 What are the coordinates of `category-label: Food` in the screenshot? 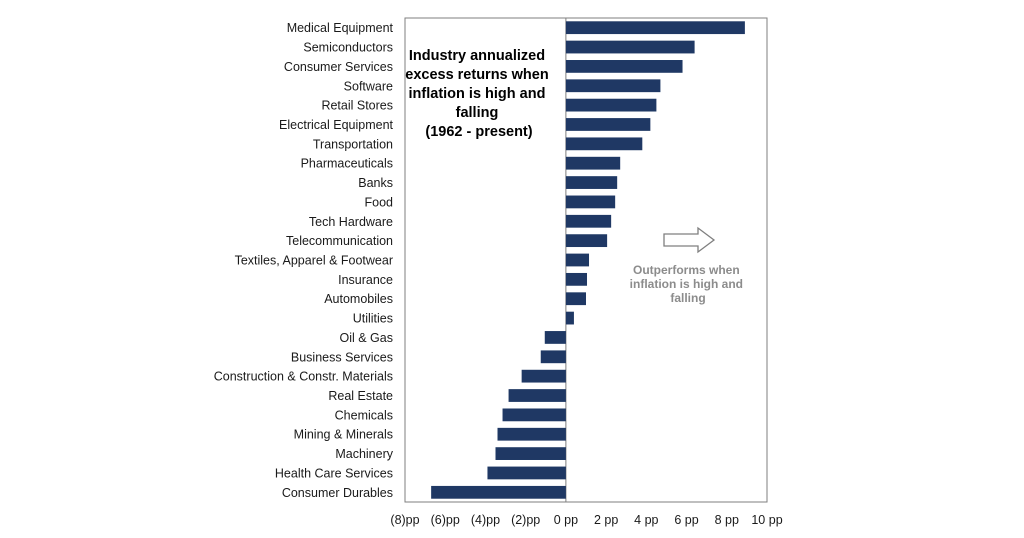 It's located at (379, 202).